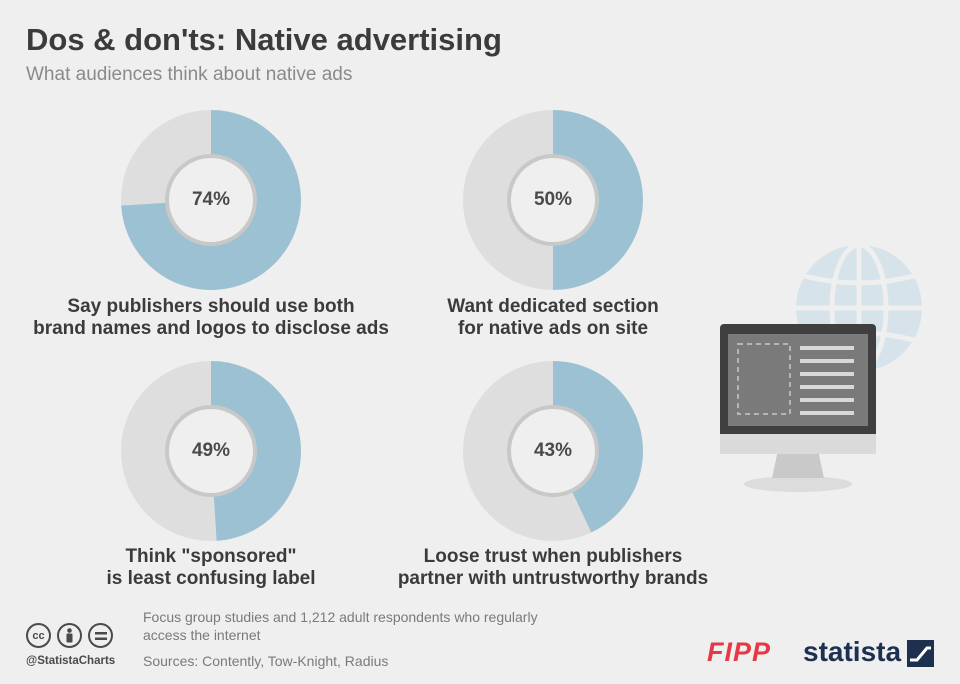 The image size is (960, 684). Describe the element at coordinates (38, 635) in the screenshot. I see `cc-icon: cc` at that location.